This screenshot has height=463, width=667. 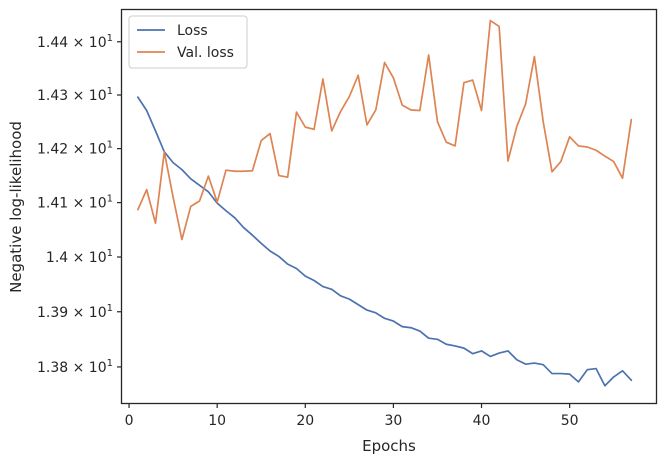 What do you see at coordinates (16, 207) in the screenshot?
I see `y-axis-title: Negative log-likelihood` at bounding box center [16, 207].